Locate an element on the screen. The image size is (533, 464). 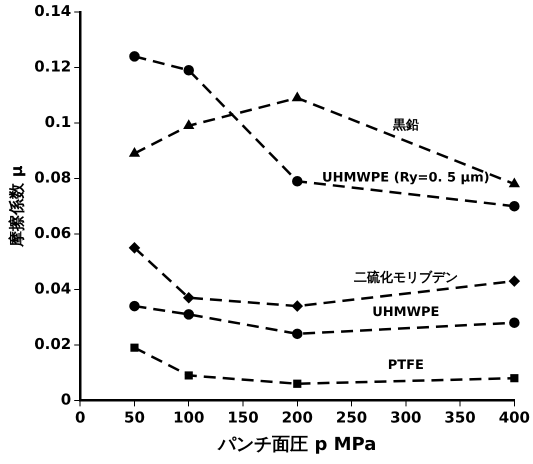
y-axis-title: 摩擦係数 μ is located at coordinates (16, 206).